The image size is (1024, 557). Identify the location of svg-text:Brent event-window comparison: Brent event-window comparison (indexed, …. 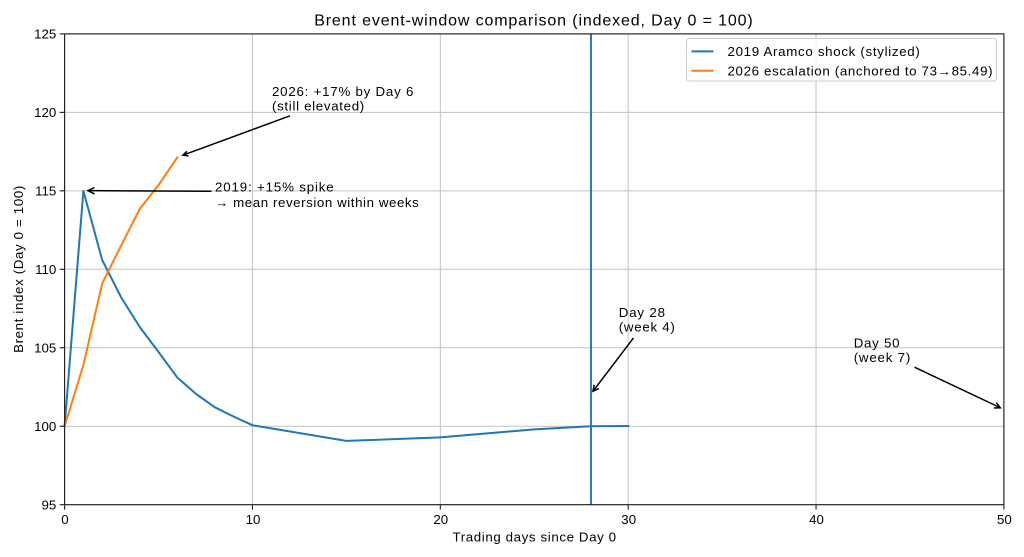
(533, 20).